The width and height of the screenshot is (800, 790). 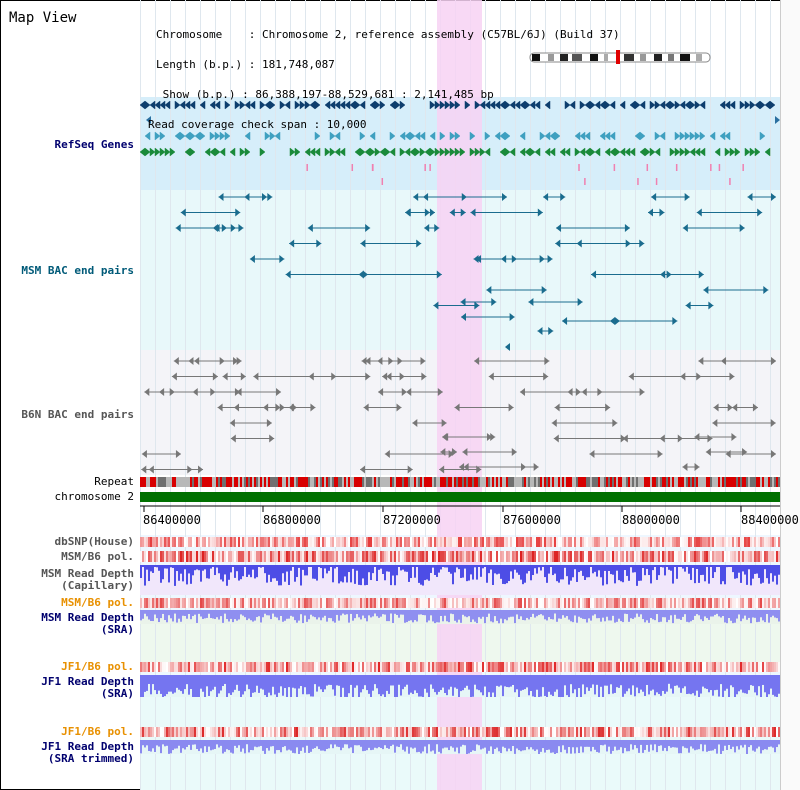 I want to click on track-label-msm-pol: MSM/B6 pol., so click(x=97, y=556).